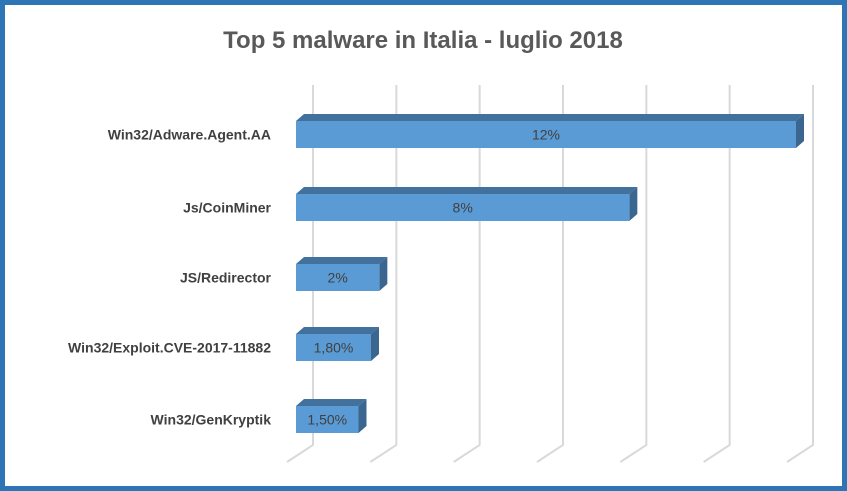  I want to click on data-label: 2%, so click(338, 278).